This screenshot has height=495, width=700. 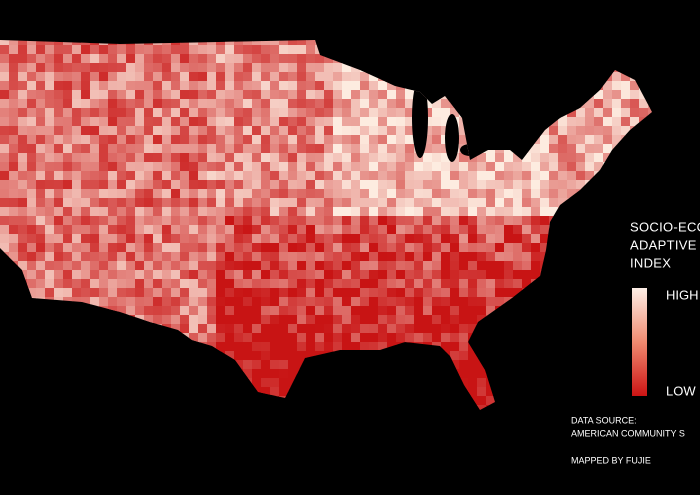 What do you see at coordinates (682, 294) in the screenshot?
I see `legend-high: HIGH` at bounding box center [682, 294].